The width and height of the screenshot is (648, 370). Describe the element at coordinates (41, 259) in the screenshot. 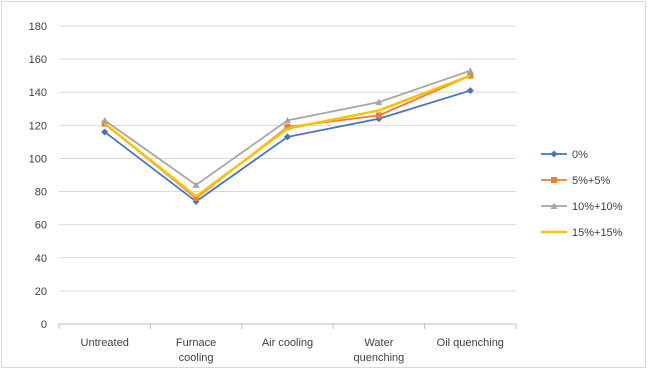

I see `y-tick-label: 40` at that location.